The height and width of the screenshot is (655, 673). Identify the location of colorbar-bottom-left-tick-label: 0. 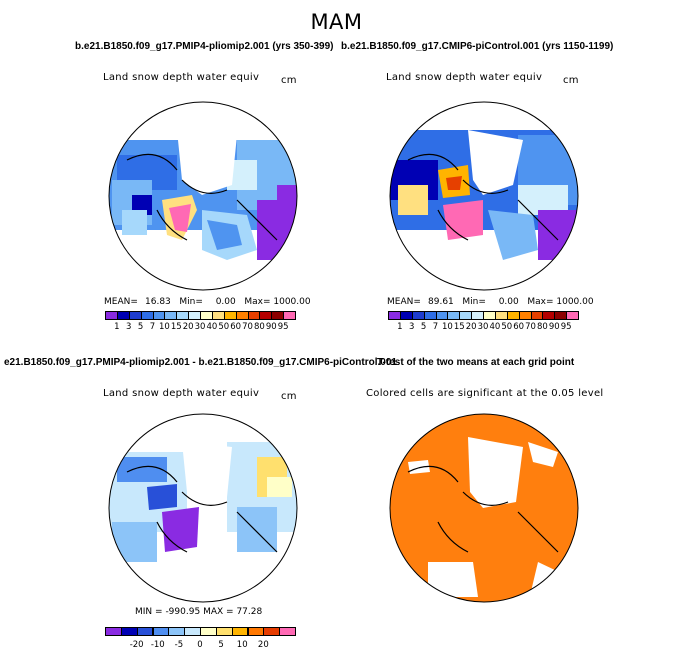
(200, 645).